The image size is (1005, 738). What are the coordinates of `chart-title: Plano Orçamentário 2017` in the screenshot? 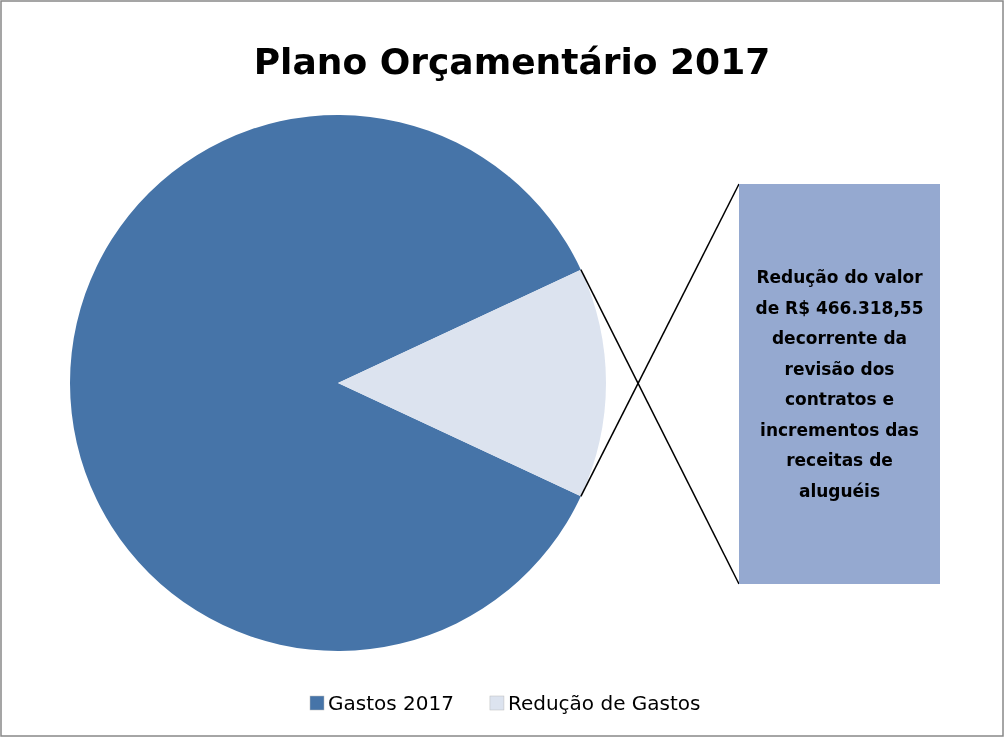 It's located at (512, 61).